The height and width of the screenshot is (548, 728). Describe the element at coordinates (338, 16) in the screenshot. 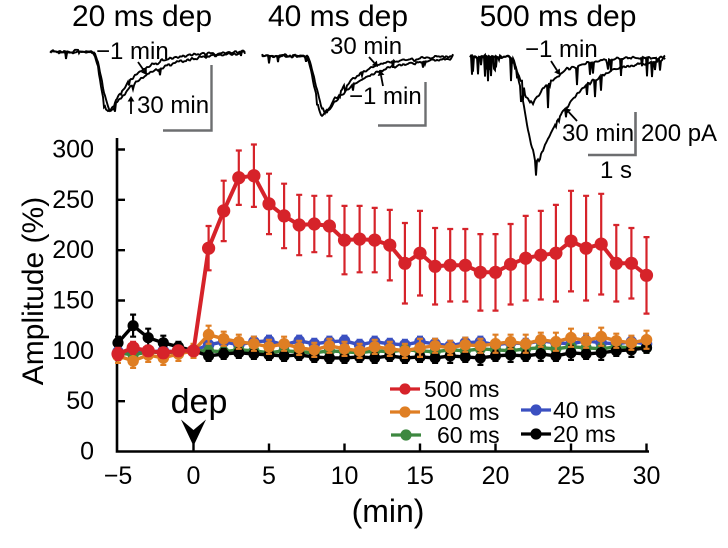

I see `svg-text: 40 ms dep` at that location.